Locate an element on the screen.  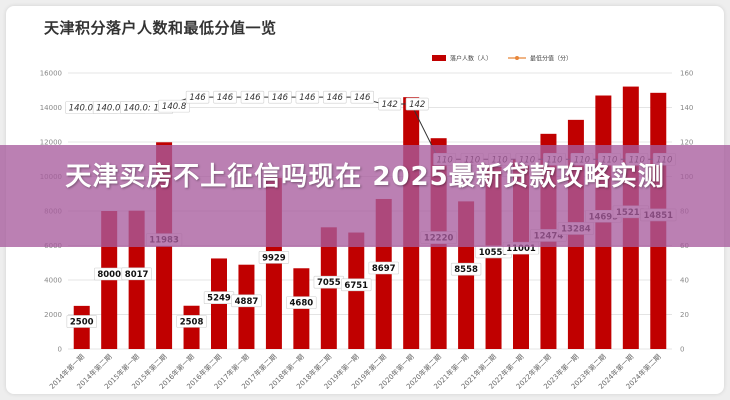
bar-label-text: 11001 is located at coordinates (521, 249).